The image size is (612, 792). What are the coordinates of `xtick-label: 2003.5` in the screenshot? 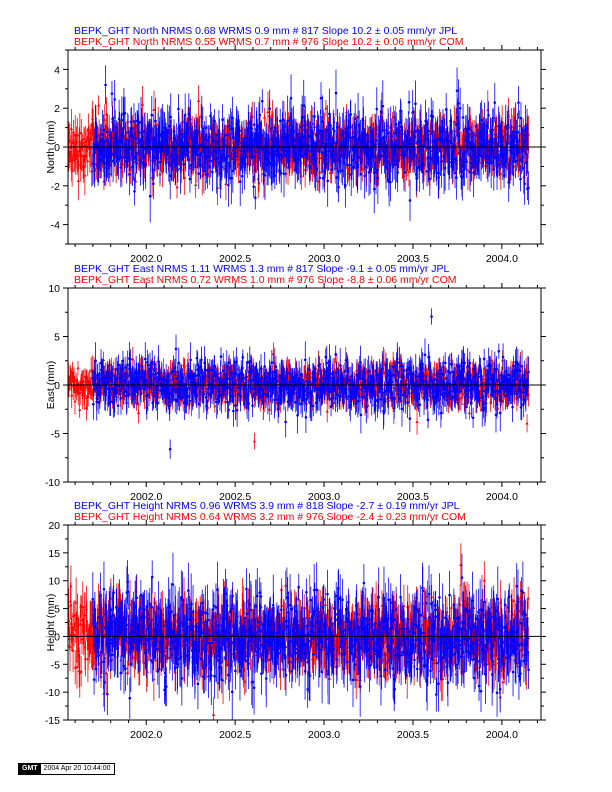 It's located at (413, 259).